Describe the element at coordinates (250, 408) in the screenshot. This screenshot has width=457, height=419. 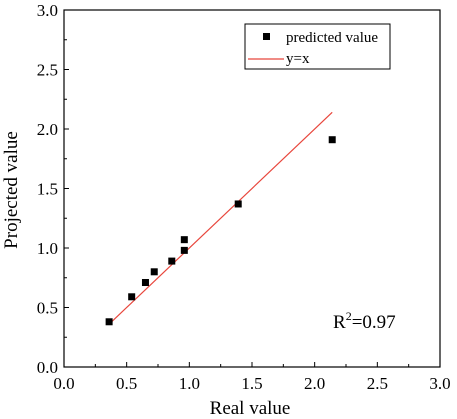
I see `x-axis-title: Real value` at that location.